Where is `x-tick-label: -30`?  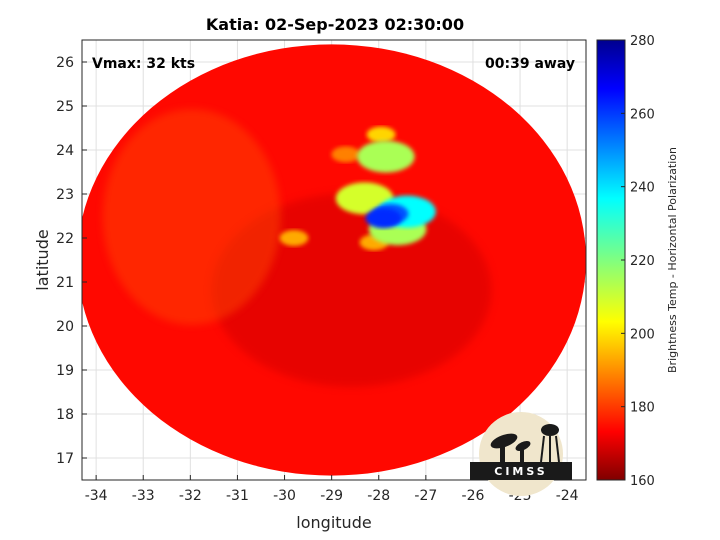
x-tick-label: -30 is located at coordinates (284, 496).